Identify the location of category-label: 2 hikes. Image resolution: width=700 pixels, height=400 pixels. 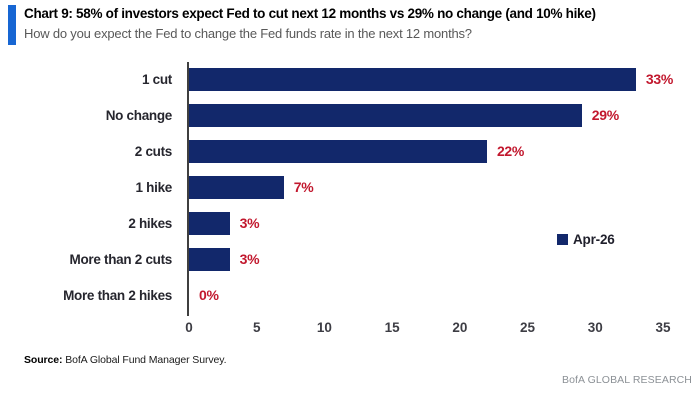
(150, 223).